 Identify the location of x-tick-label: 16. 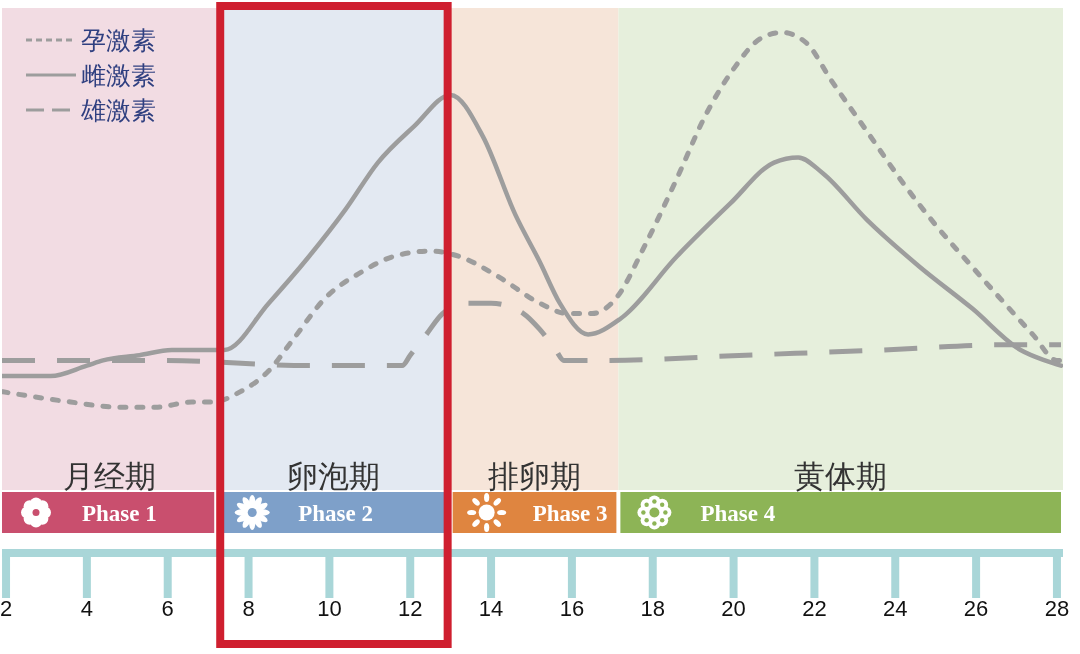
(572, 608).